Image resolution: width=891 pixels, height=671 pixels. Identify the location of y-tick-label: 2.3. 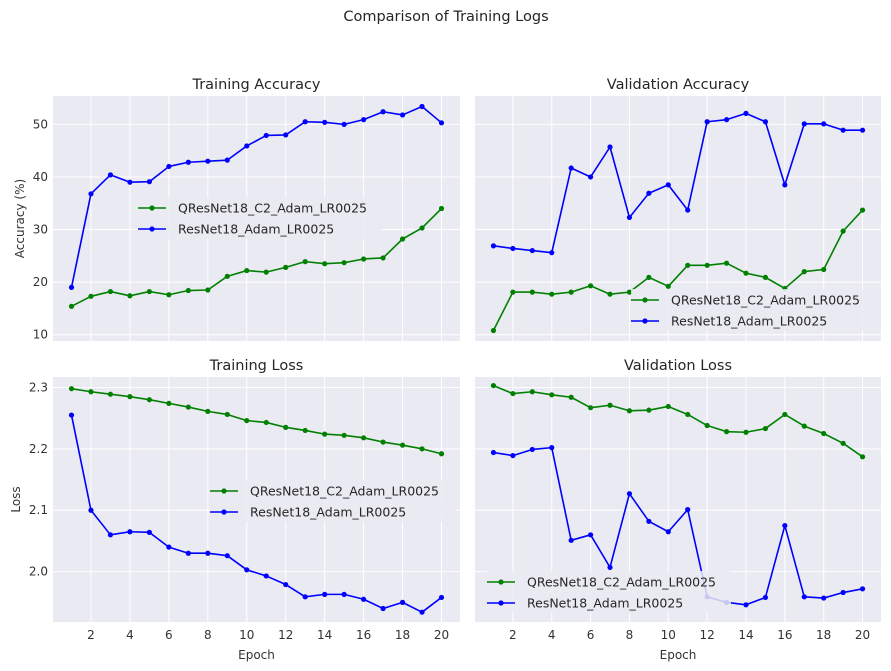
(38, 387).